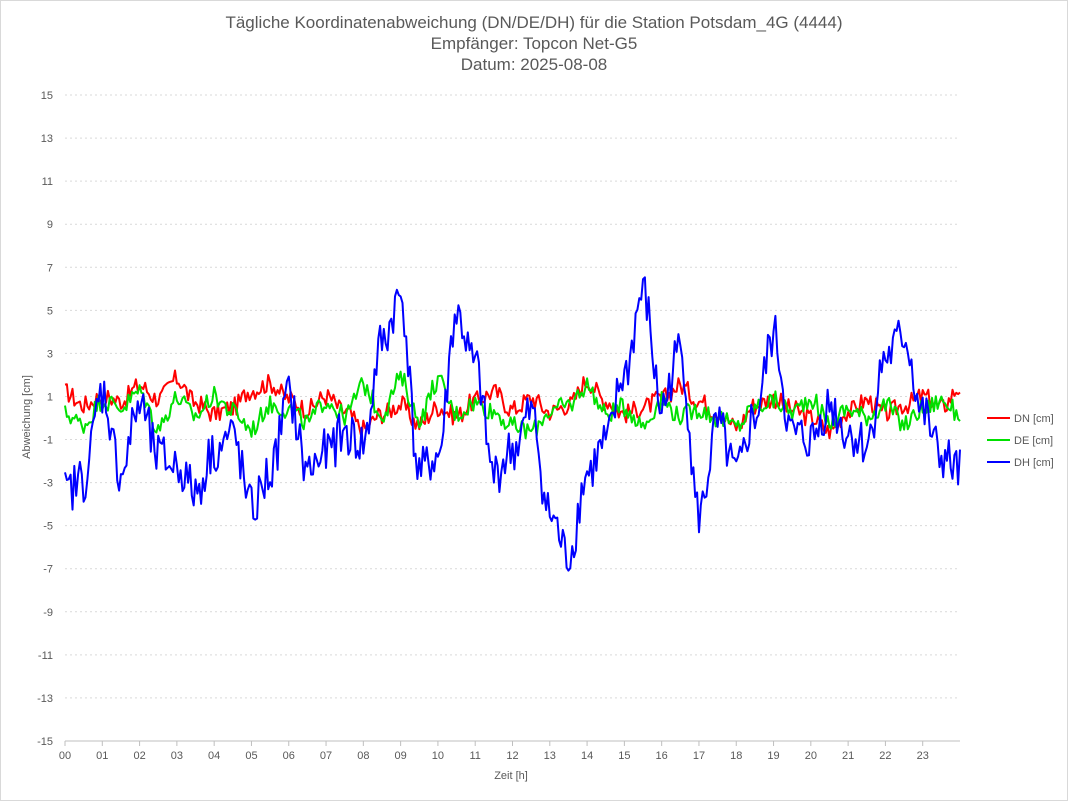 This screenshot has width=1068, height=801. What do you see at coordinates (326, 756) in the screenshot?
I see `x-tick-label: 07` at bounding box center [326, 756].